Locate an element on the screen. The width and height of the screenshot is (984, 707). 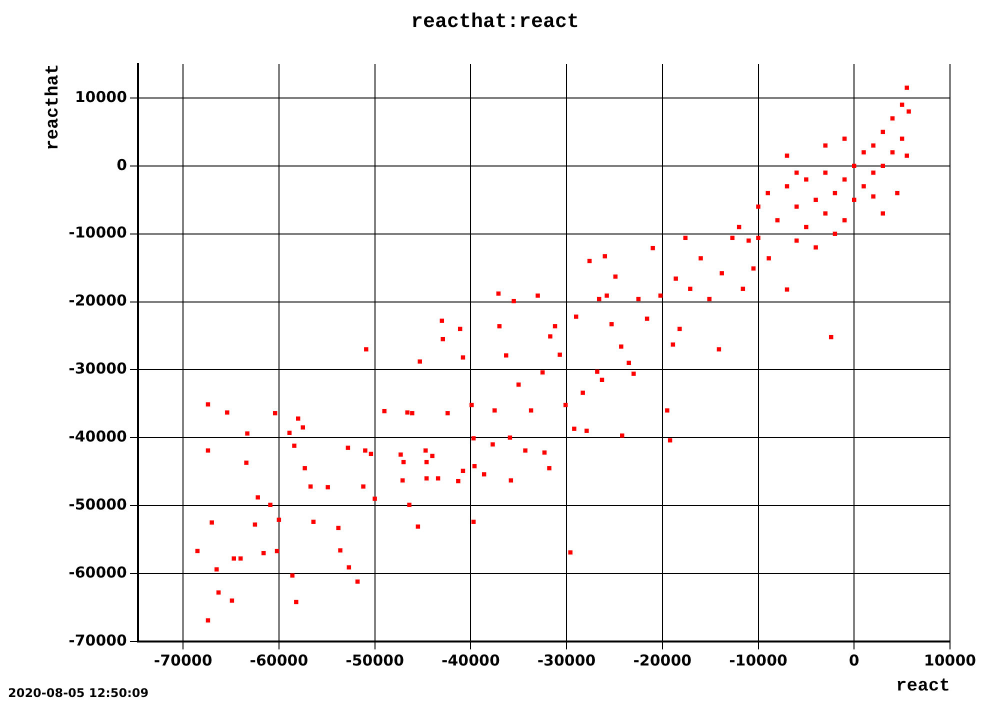
x-tick-label: -10000 is located at coordinates (758, 660).